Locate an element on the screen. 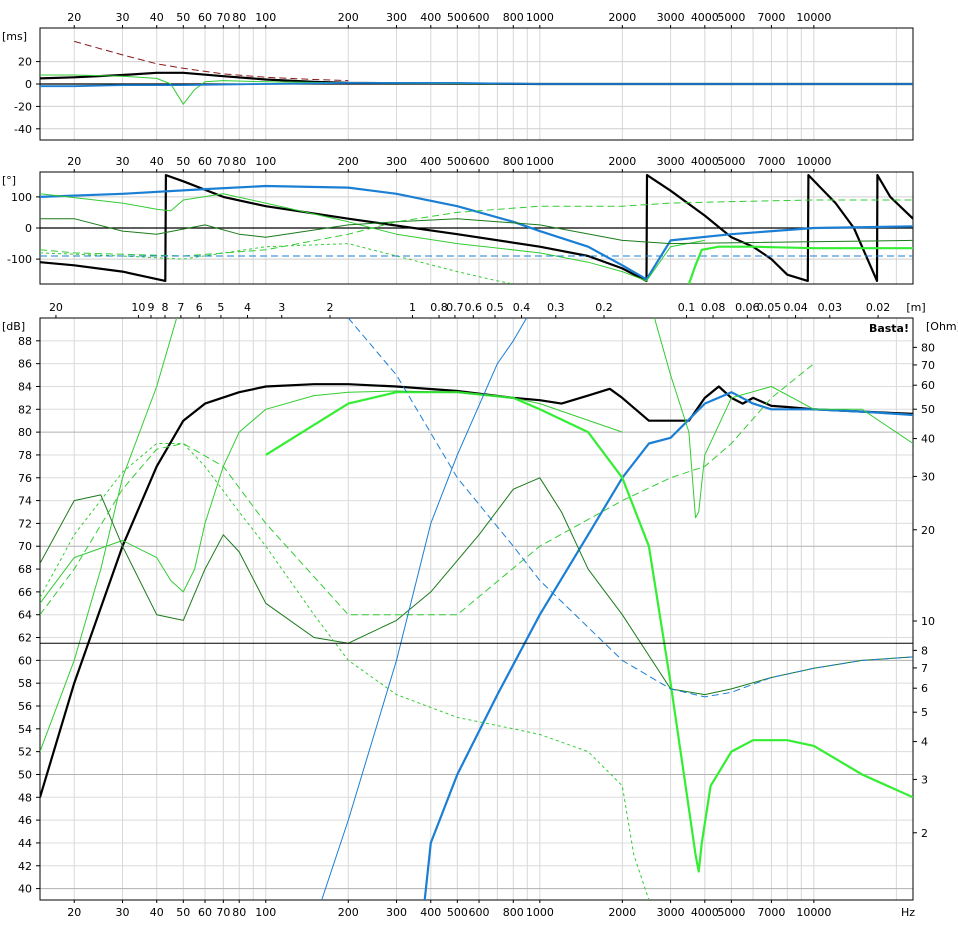 This screenshot has height=941, width=958. x-tick-label: 20 is located at coordinates (74, 17).